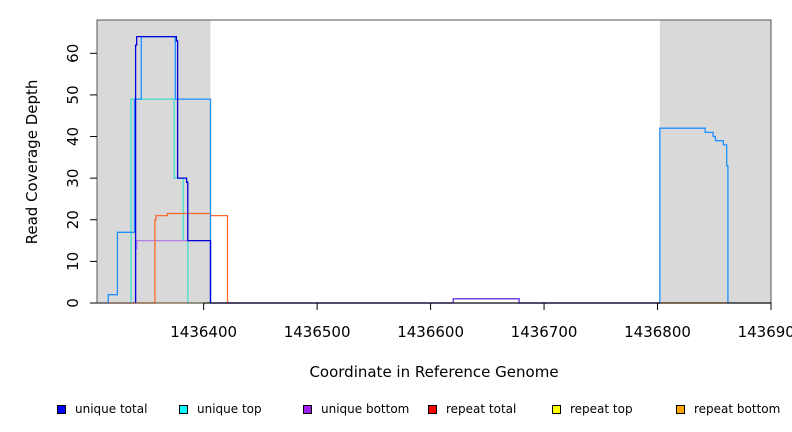 This screenshot has width=792, height=432. What do you see at coordinates (430, 332) in the screenshot?
I see `x-tick-label: 1436600` at bounding box center [430, 332].